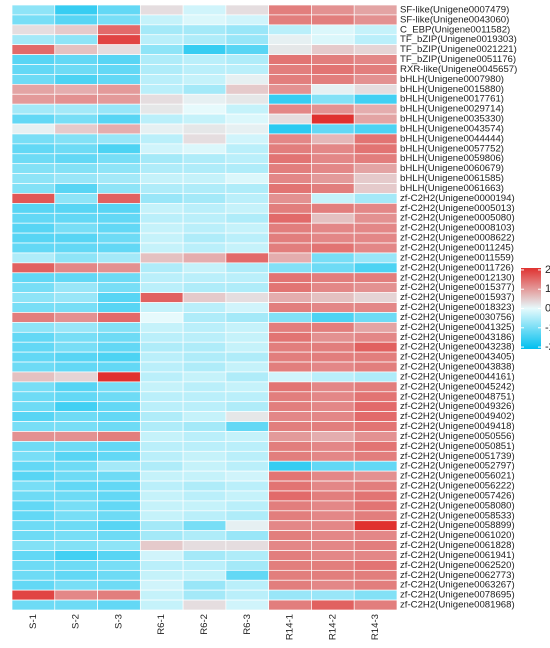  What do you see at coordinates (458, 59) in the screenshot?
I see `row-label: TF_bZIP(Unigene0051176)` at bounding box center [458, 59].